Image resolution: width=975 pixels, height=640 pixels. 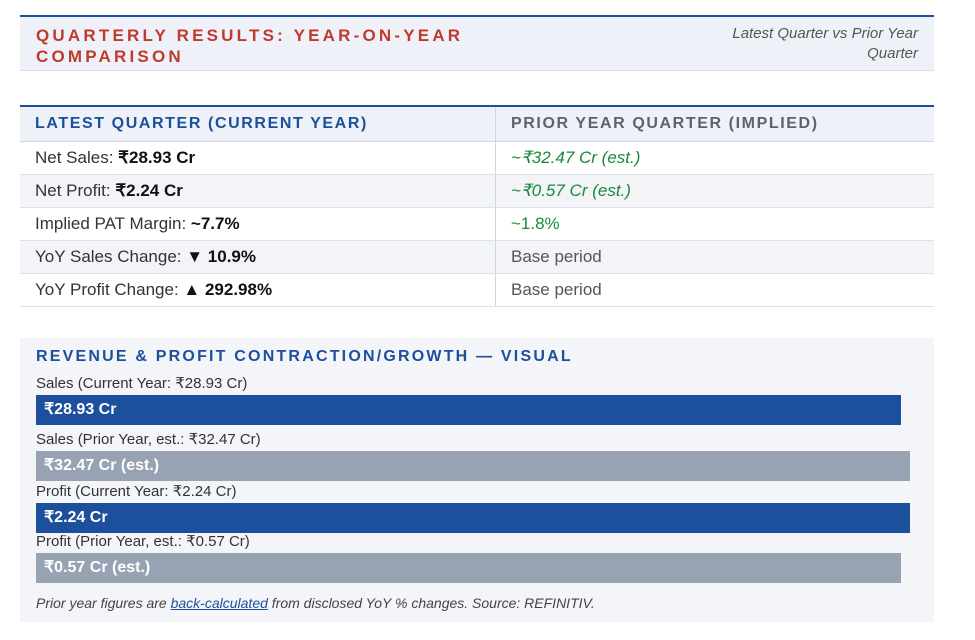 I want to click on bar-label-2: Profit (Current Year: ₹2.24 Cr), so click(x=136, y=491).